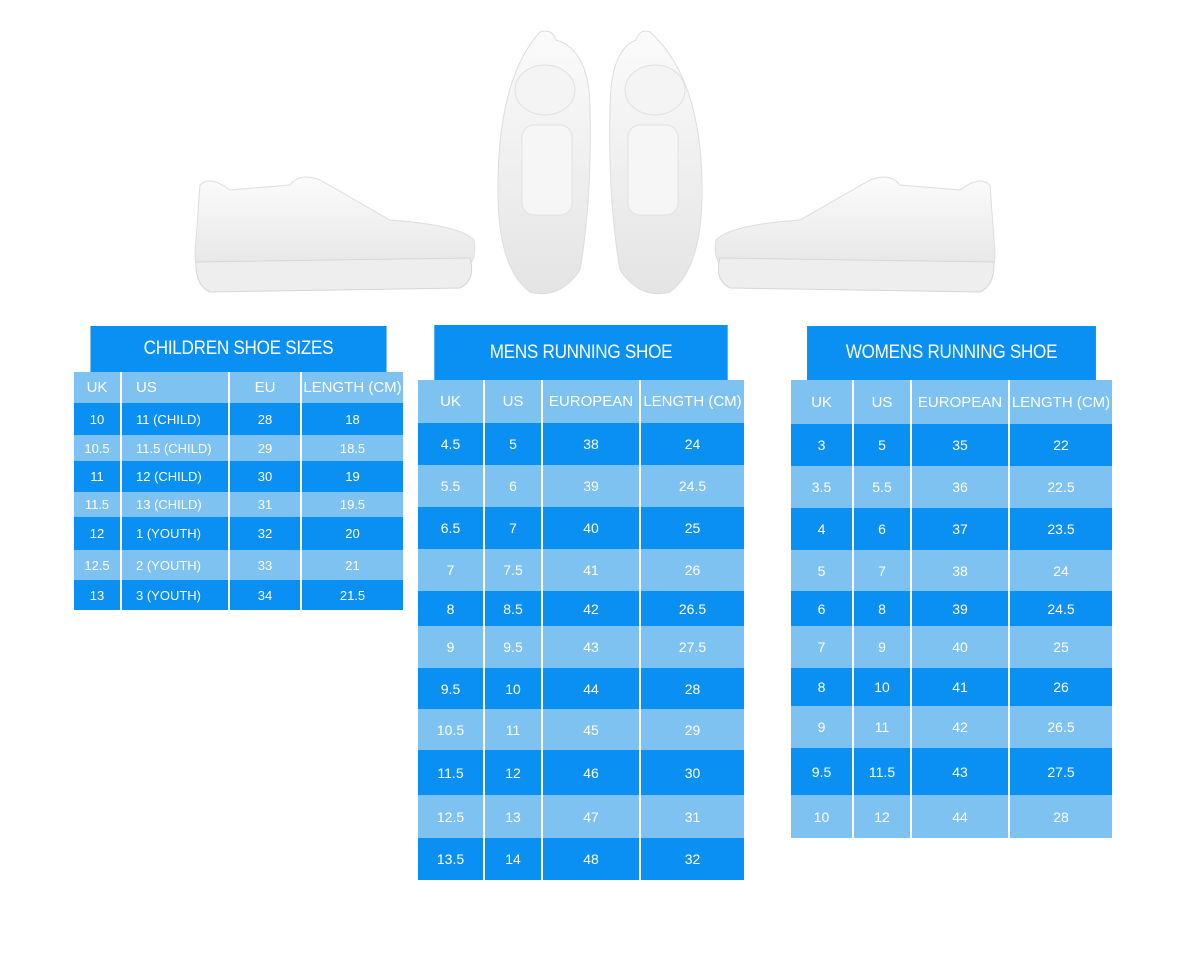  Describe the element at coordinates (98, 387) in the screenshot. I see `column-header: UK` at that location.